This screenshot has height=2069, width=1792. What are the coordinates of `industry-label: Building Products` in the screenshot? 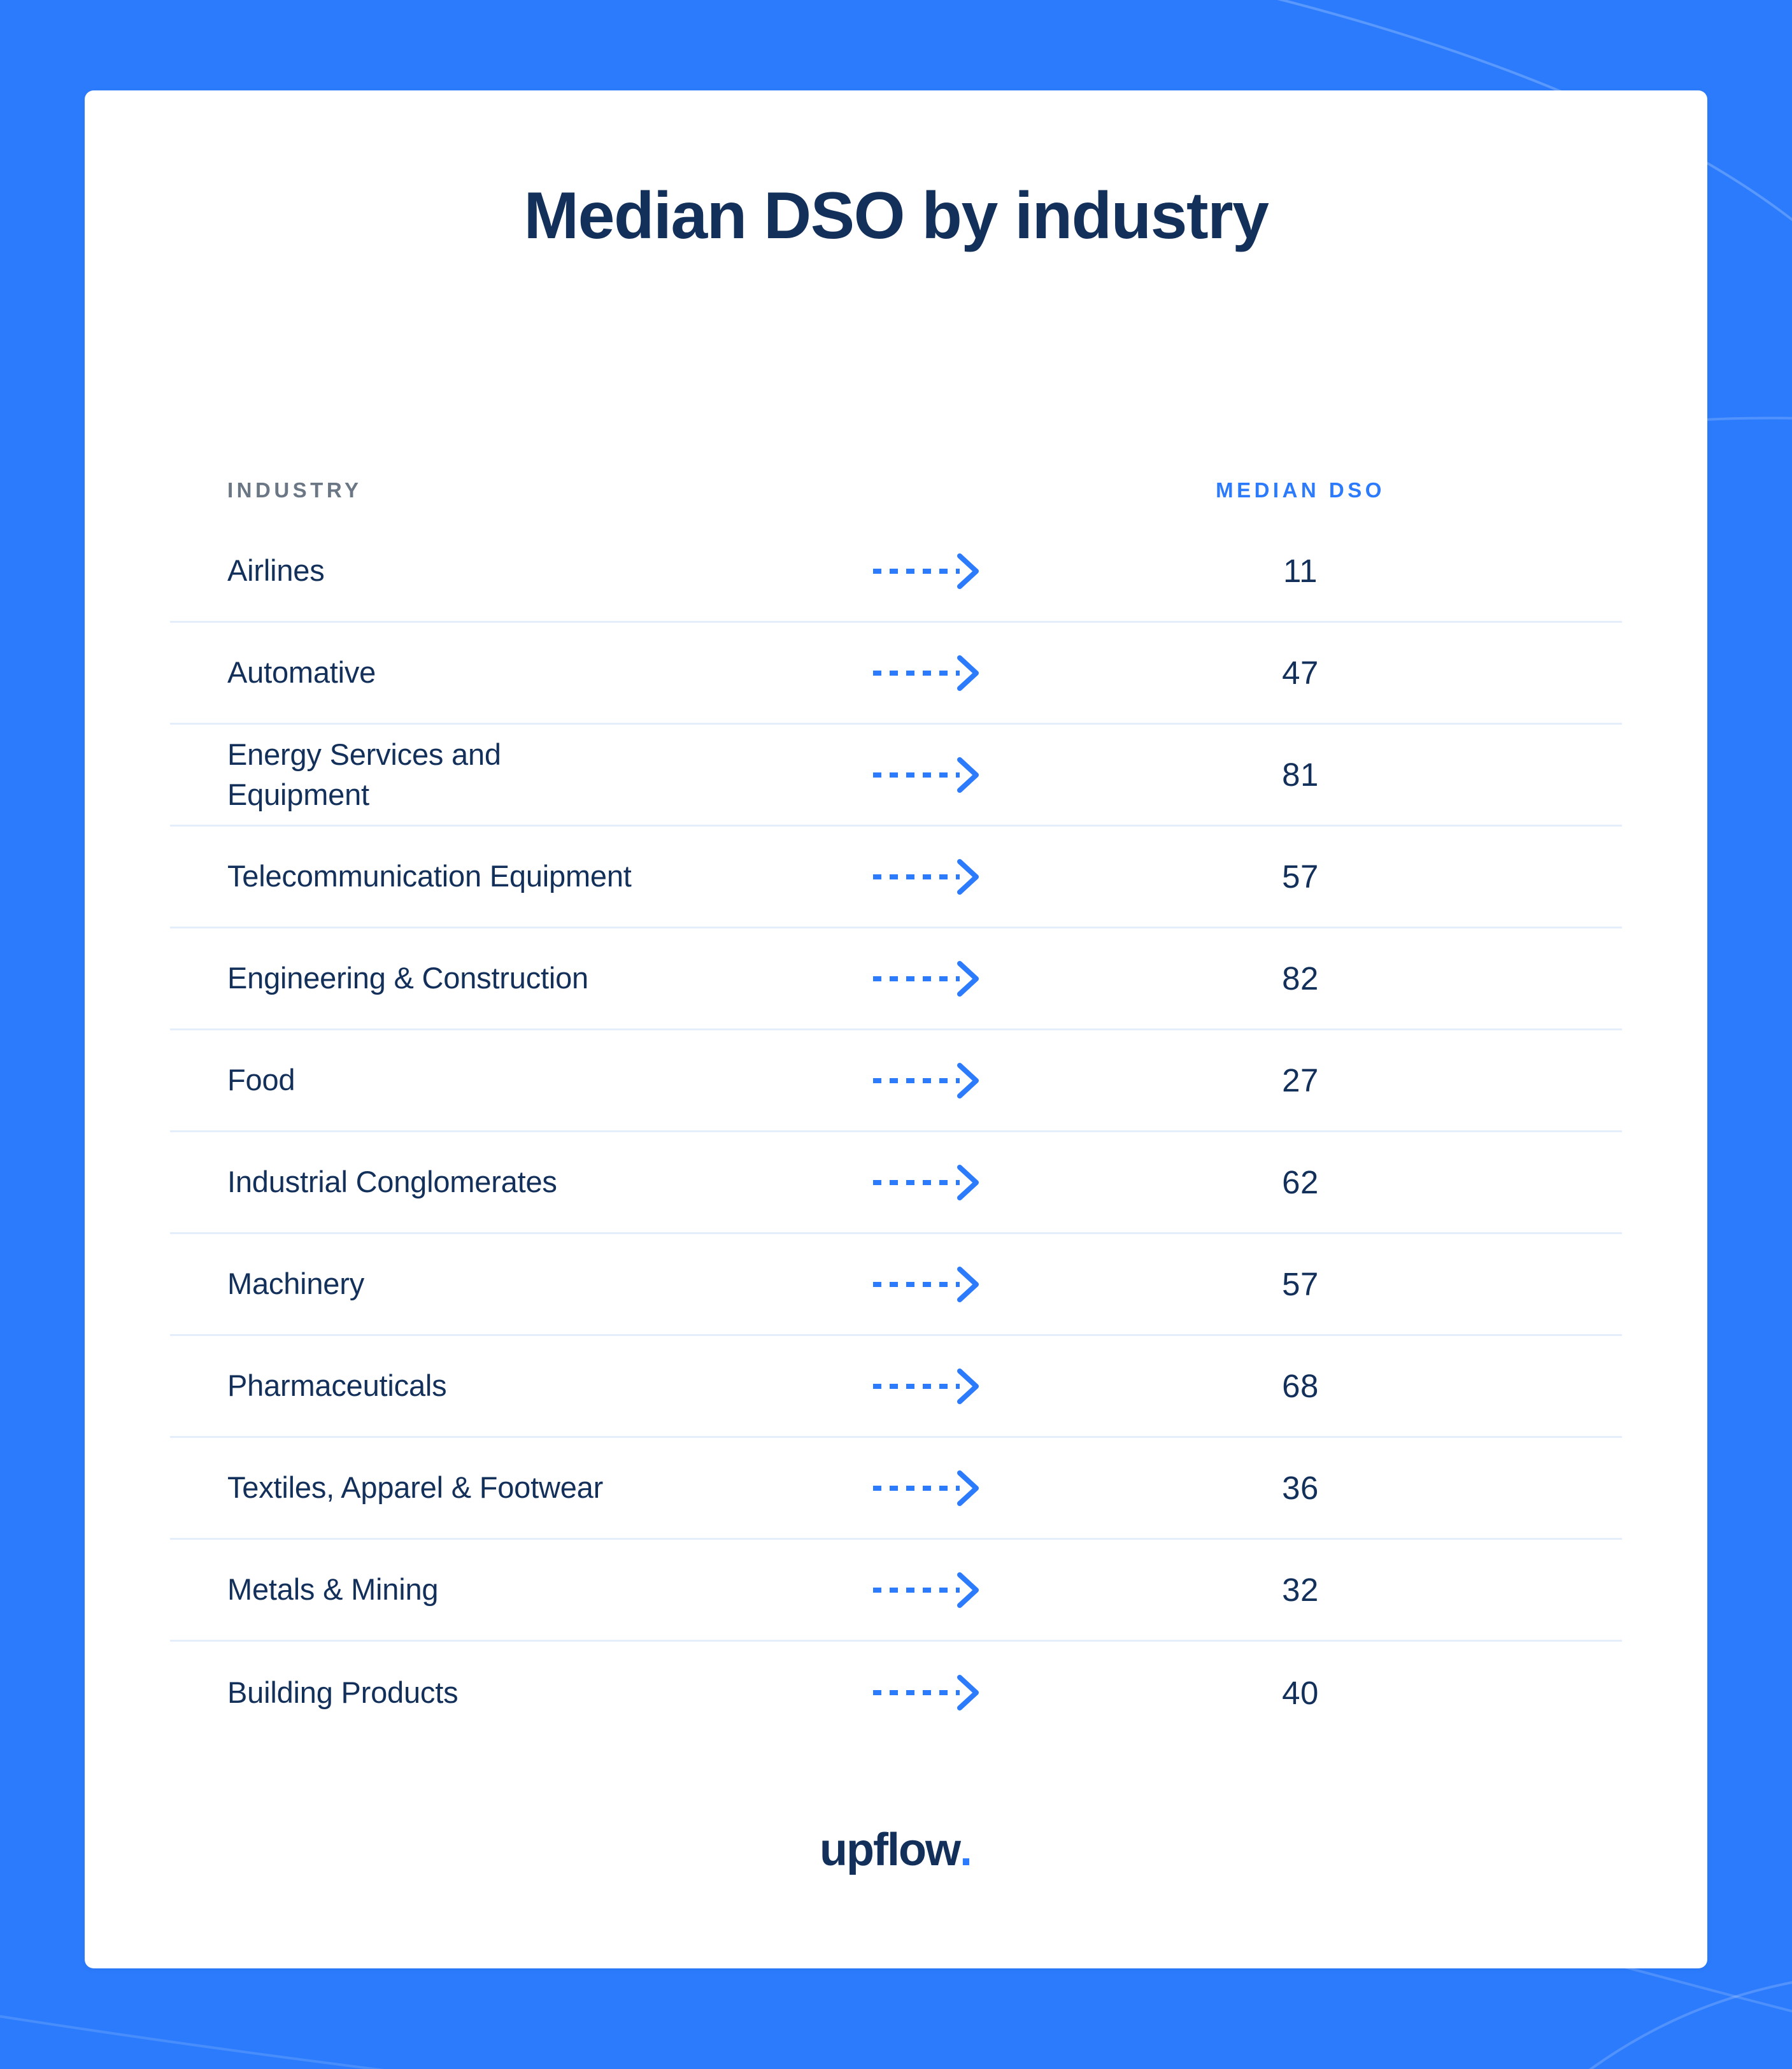 It's located at (343, 1692).